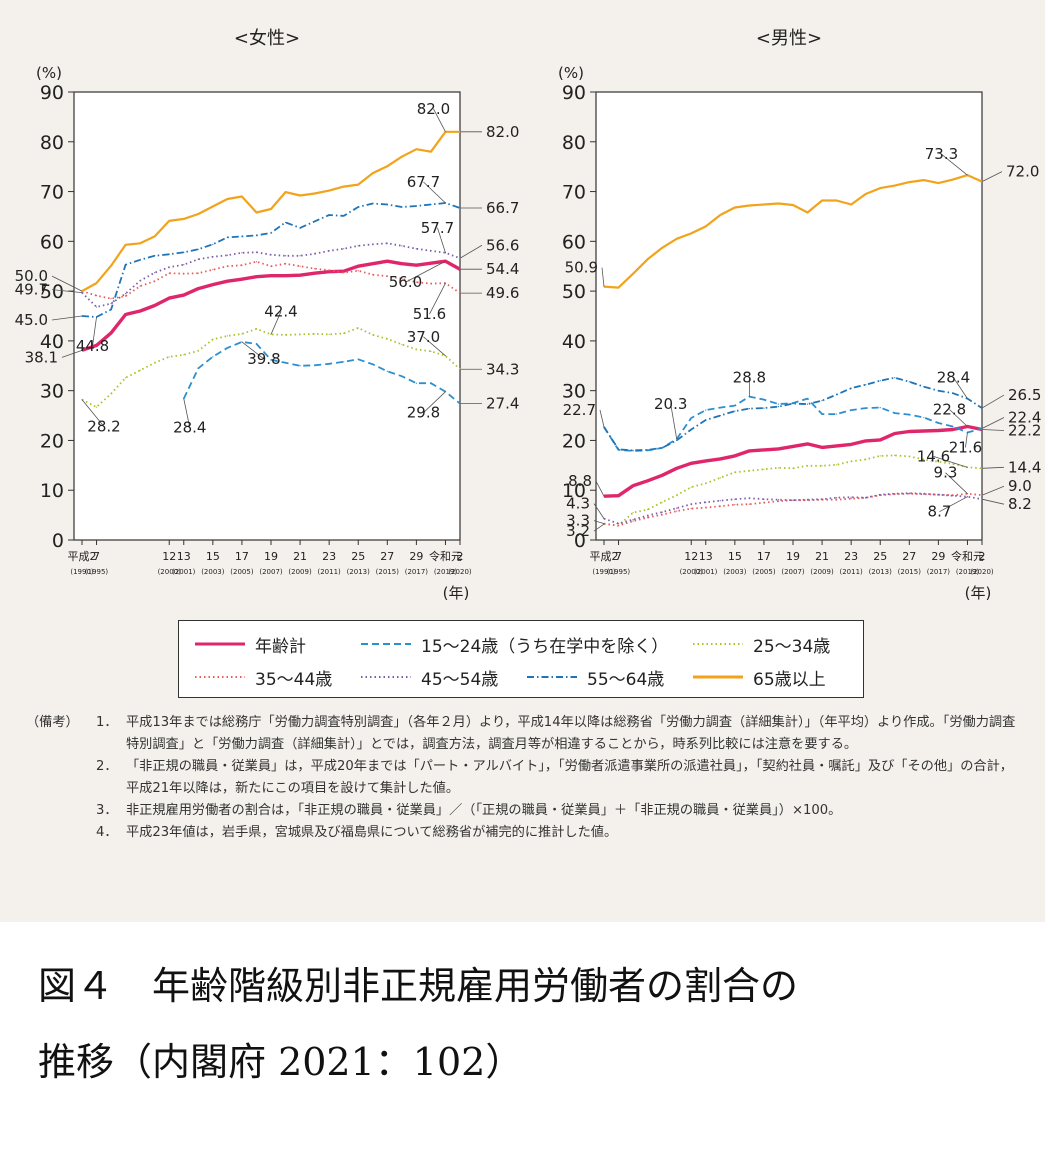 This screenshot has width=1045, height=1155. What do you see at coordinates (851, 556) in the screenshot?
I see `x-tick-label: 23` at bounding box center [851, 556].